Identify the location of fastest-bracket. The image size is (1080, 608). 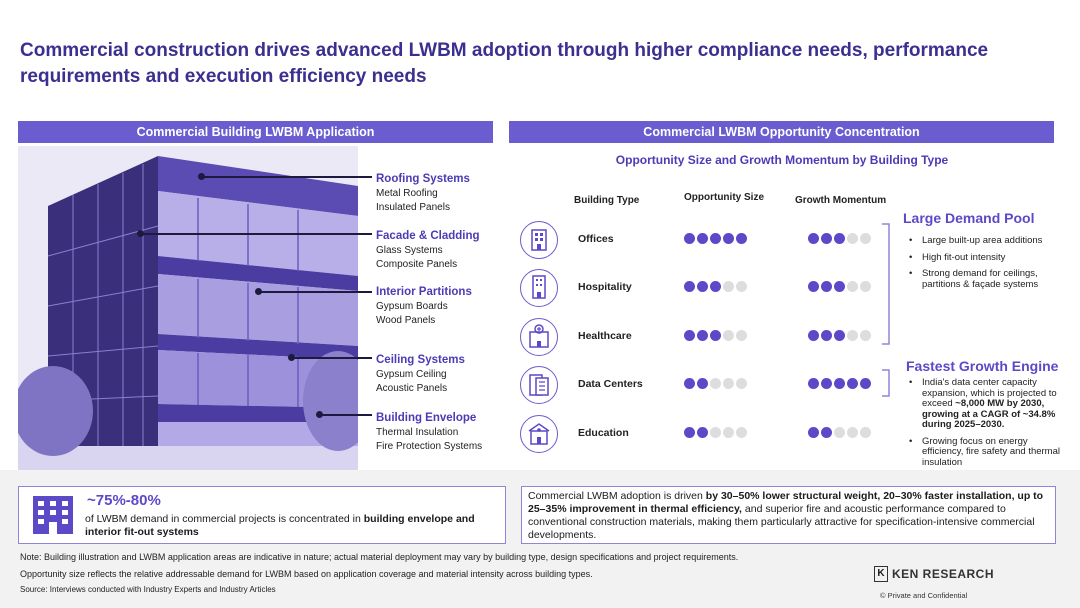
(886, 383).